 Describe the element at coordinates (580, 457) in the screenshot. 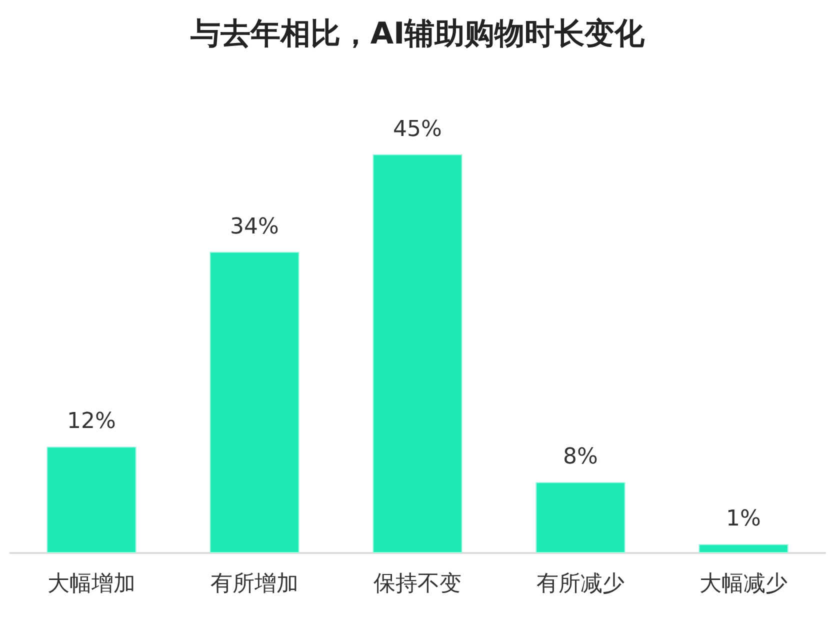

I see `data-label: 8%` at that location.